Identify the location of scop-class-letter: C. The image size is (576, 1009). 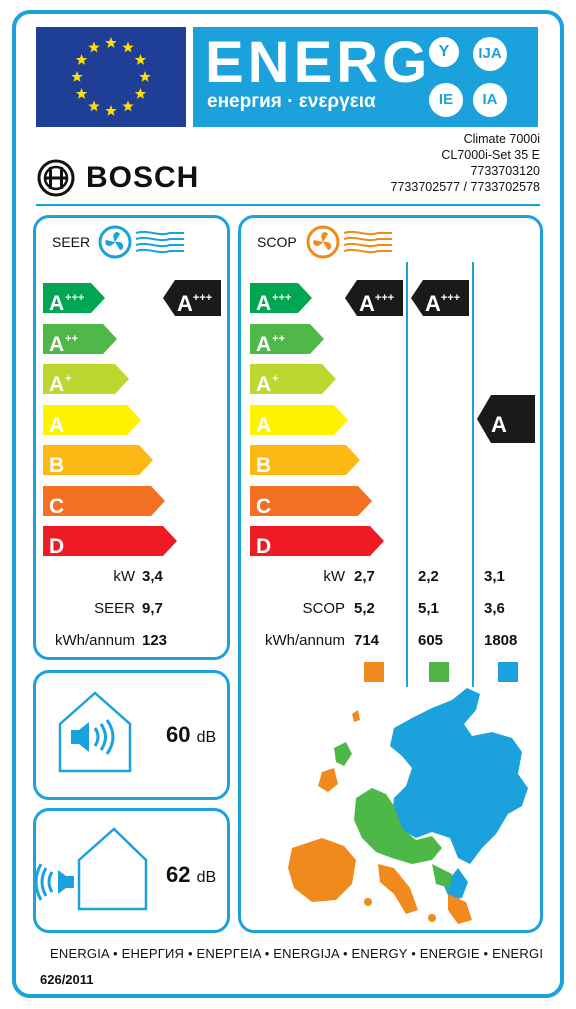
(264, 506).